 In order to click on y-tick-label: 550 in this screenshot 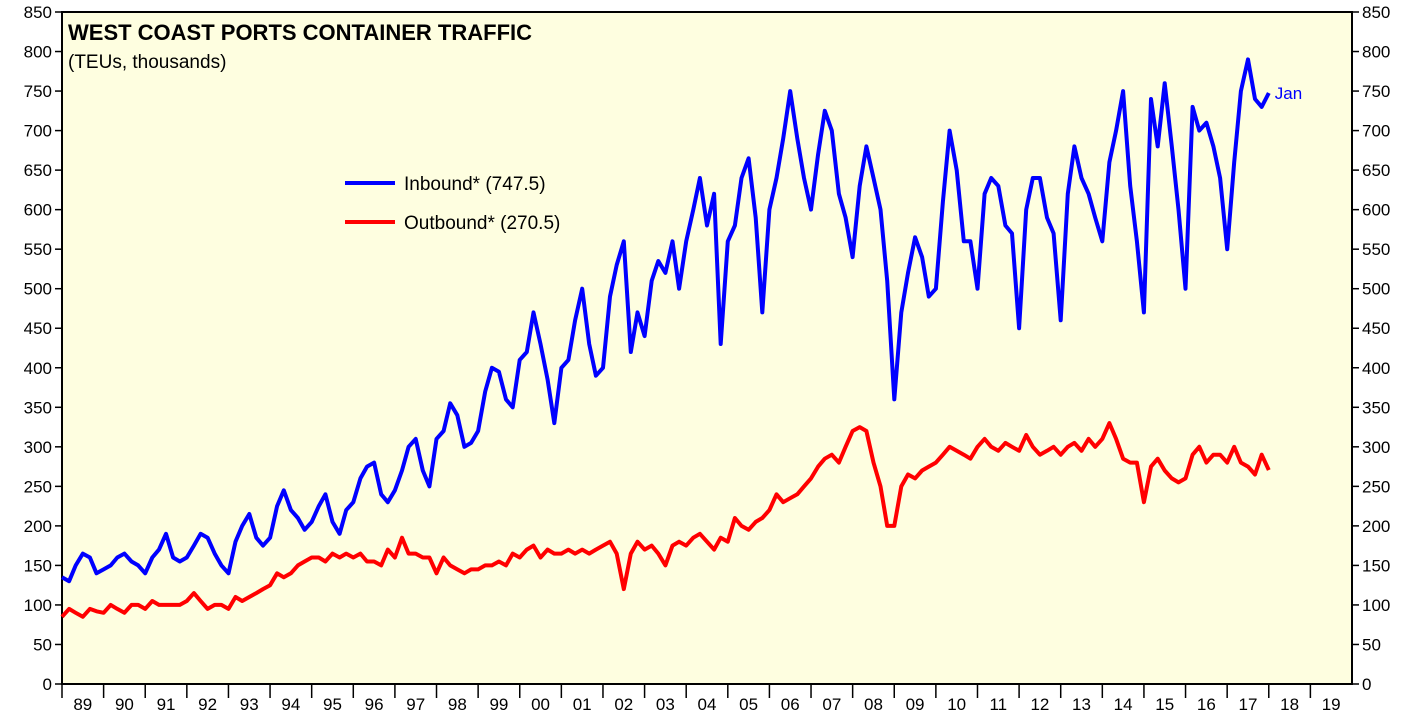, I will do `click(38, 249)`.